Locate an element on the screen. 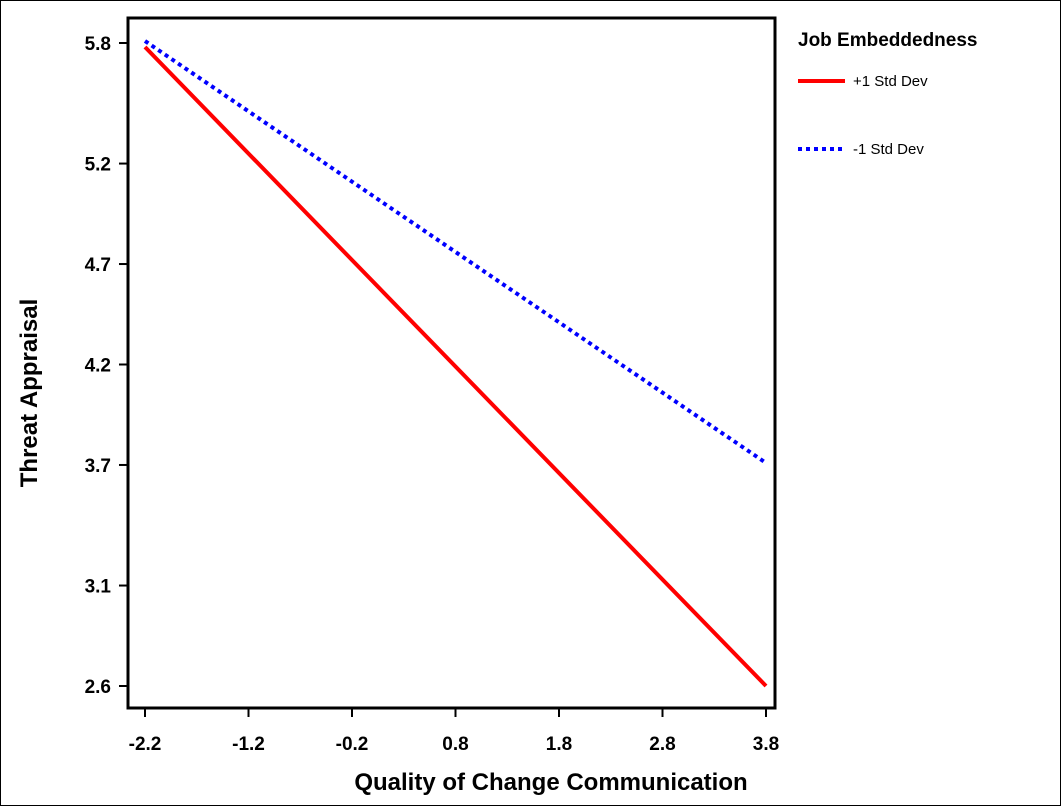  y-tick-label: 4.2 is located at coordinates (98, 366).